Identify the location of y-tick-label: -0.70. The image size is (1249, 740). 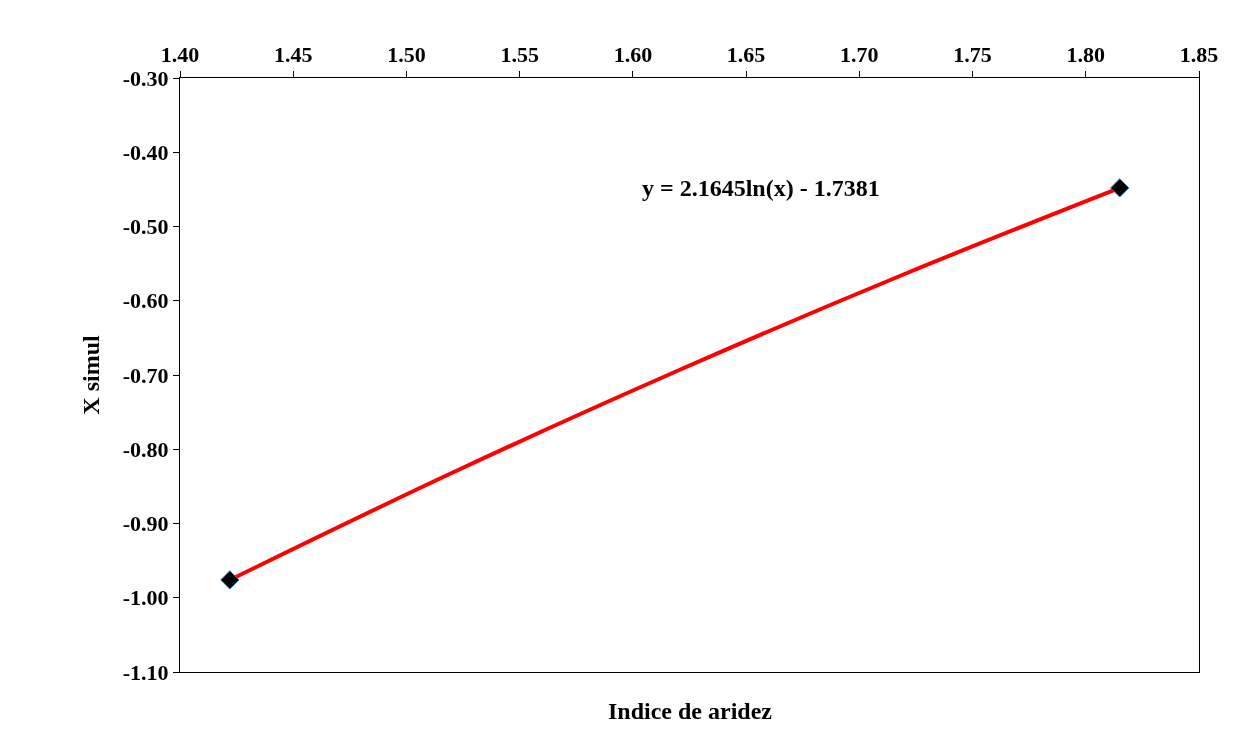
(145, 375).